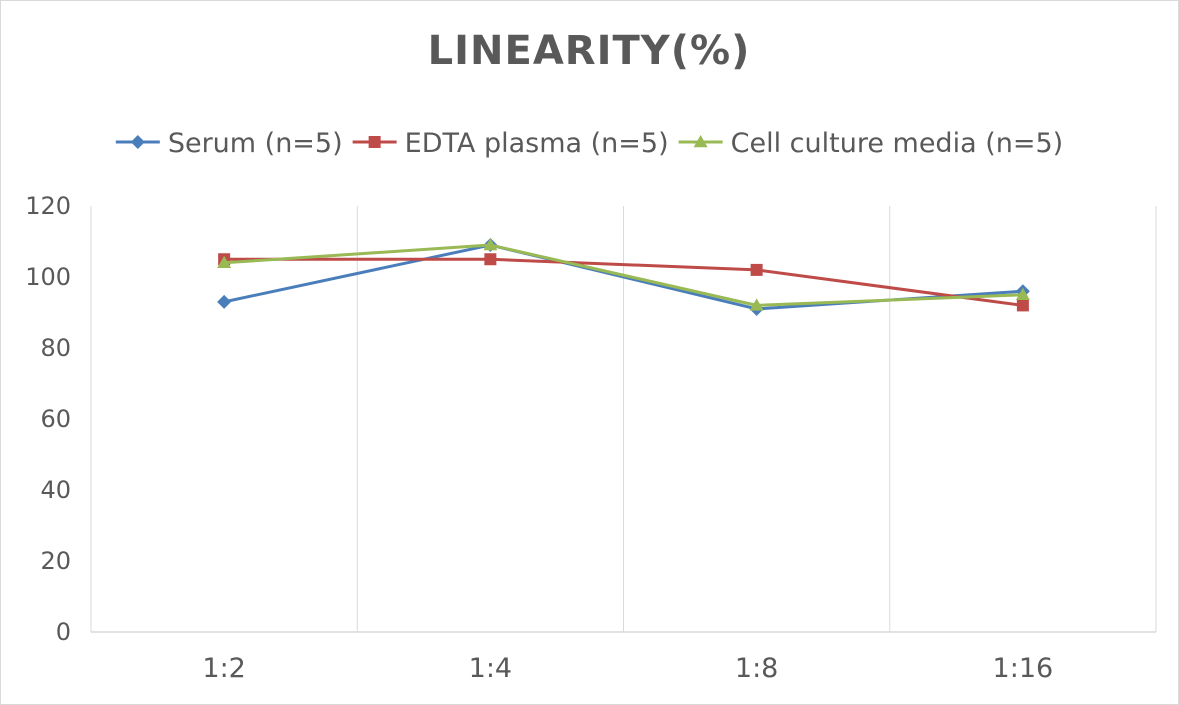 This screenshot has height=705, width=1179. Describe the element at coordinates (223, 668) in the screenshot. I see `x-tick-label: 1:2` at that location.